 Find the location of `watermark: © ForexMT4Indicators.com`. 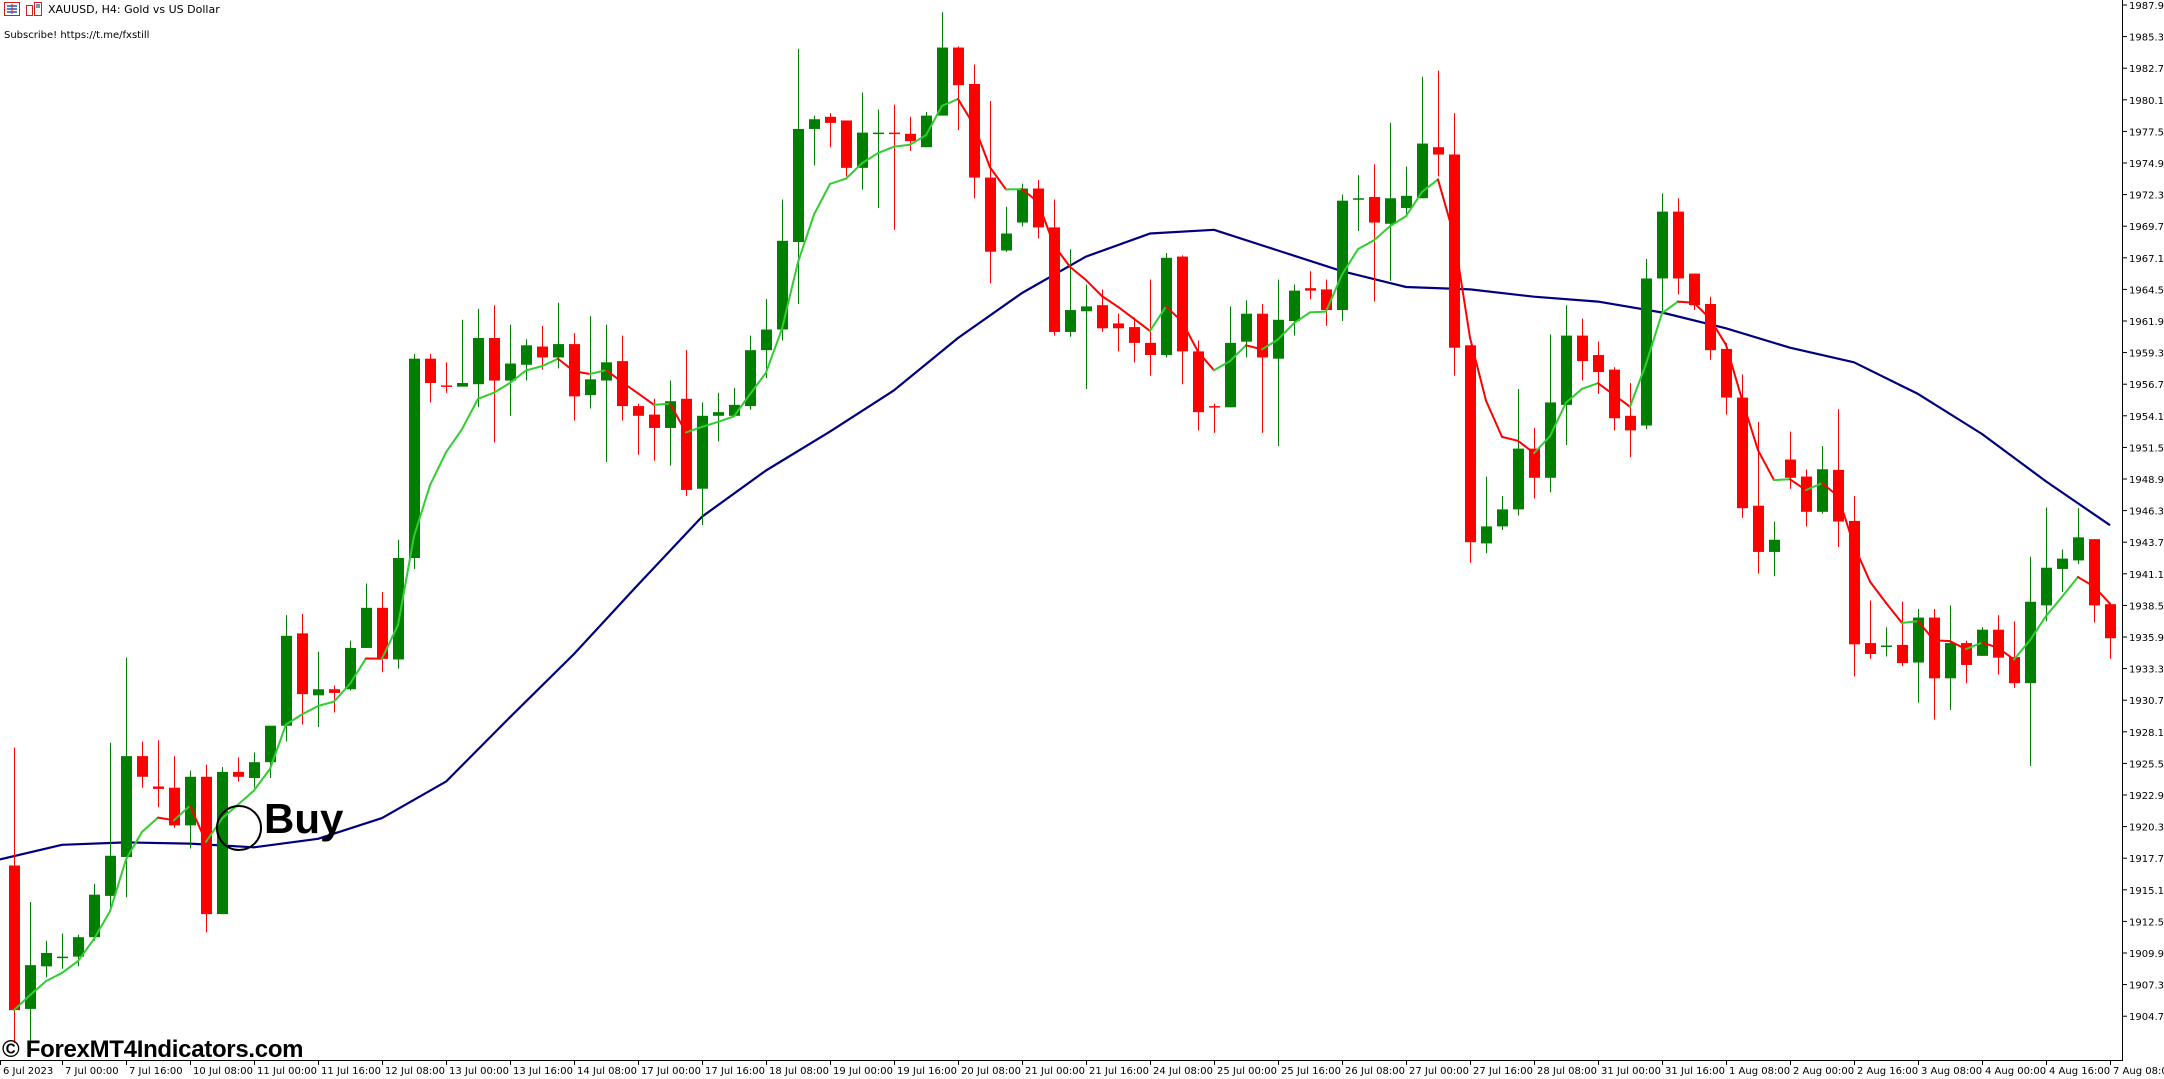

watermark: © ForexMT4Indicators.com is located at coordinates (153, 1049).